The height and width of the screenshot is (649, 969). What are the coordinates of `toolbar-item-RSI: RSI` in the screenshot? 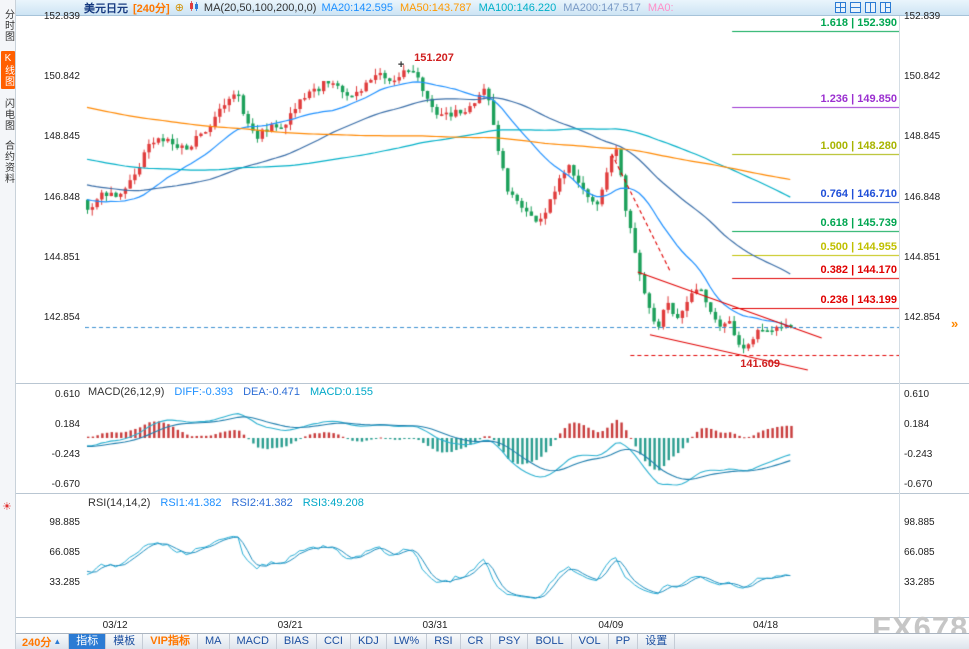 It's located at (444, 641).